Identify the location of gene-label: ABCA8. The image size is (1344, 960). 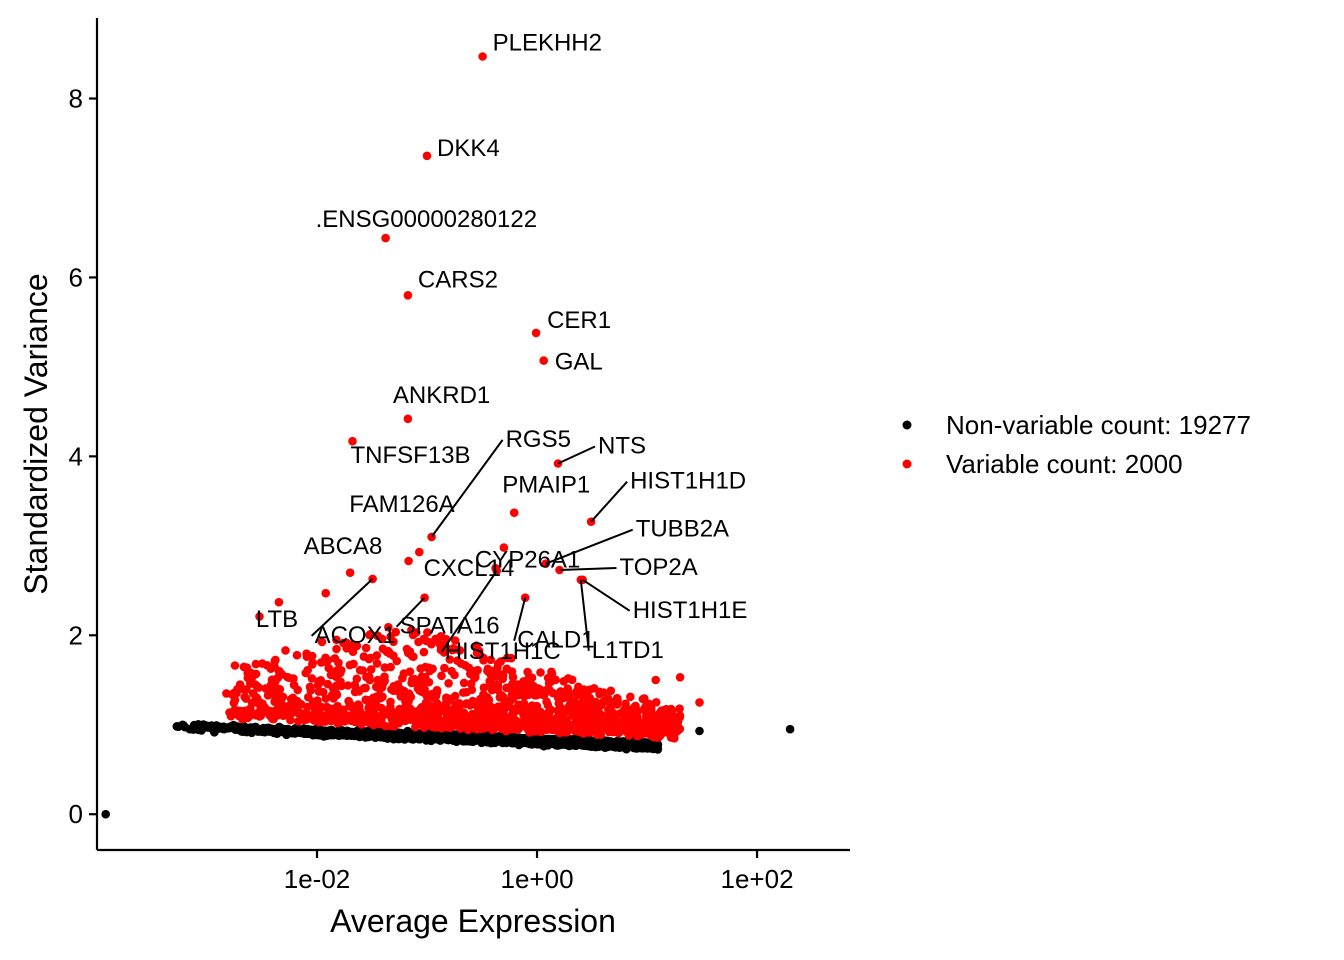
(343, 546).